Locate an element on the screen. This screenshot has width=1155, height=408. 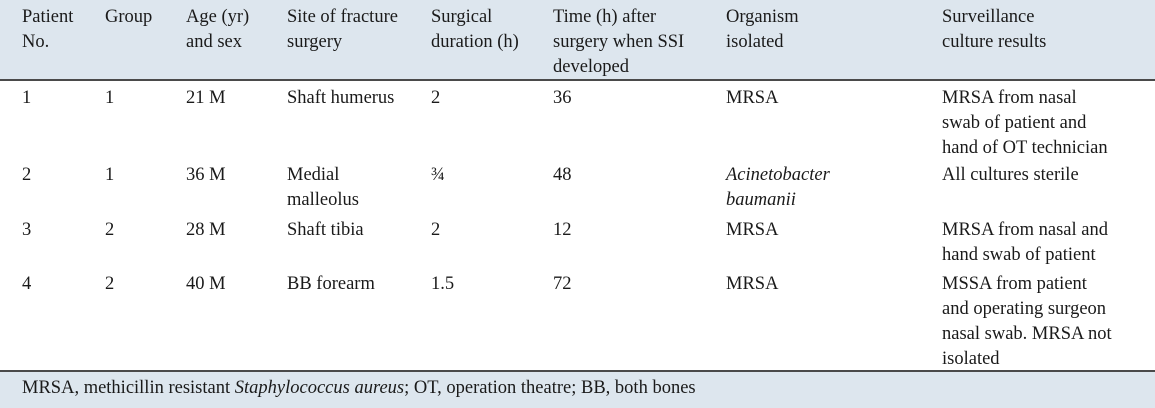
cell-line: hand of OT technician is located at coordinates (1025, 148).